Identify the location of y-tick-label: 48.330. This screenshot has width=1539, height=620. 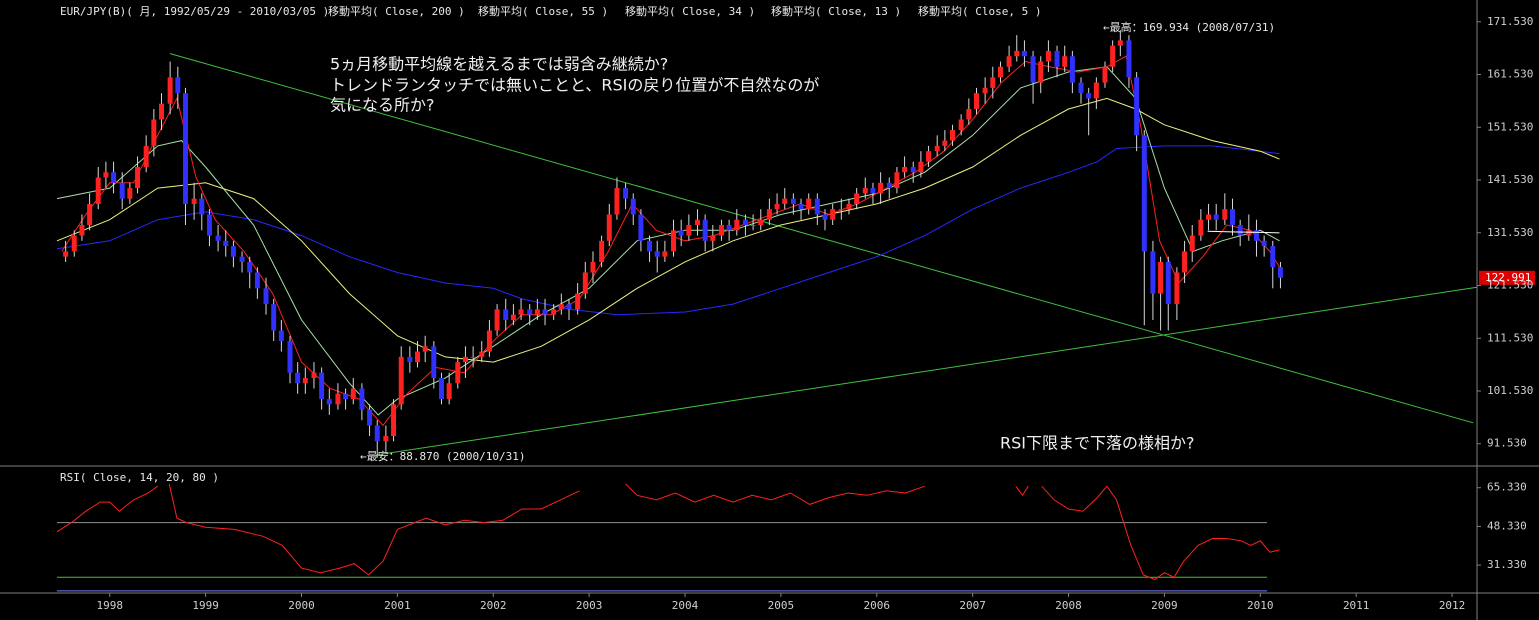
(1507, 525).